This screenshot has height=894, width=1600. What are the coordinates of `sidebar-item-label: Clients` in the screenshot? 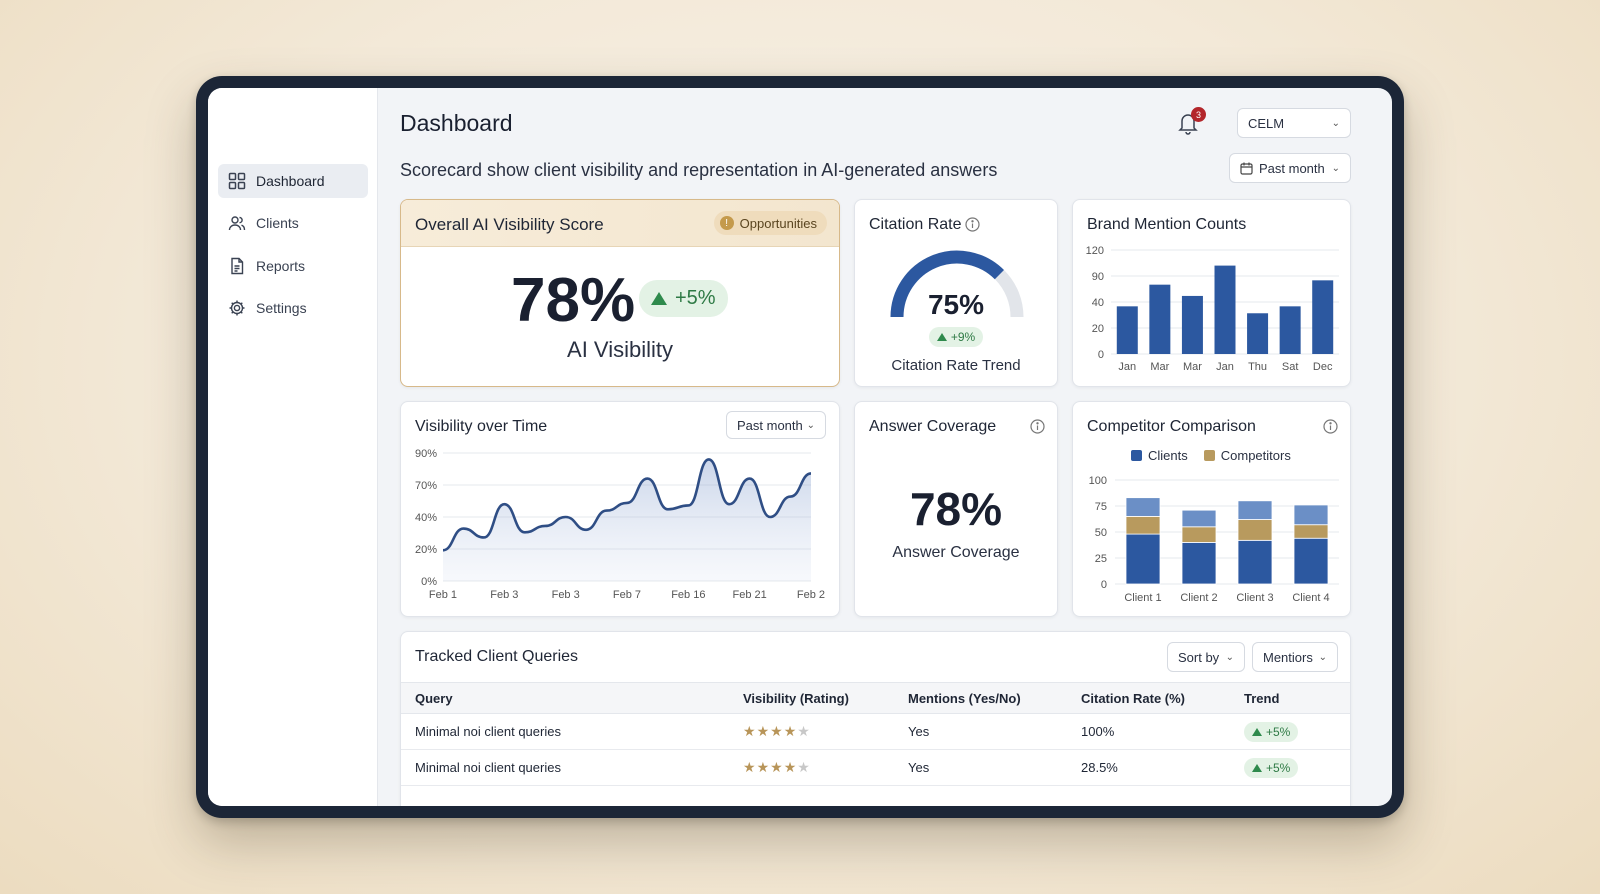 It's located at (277, 223).